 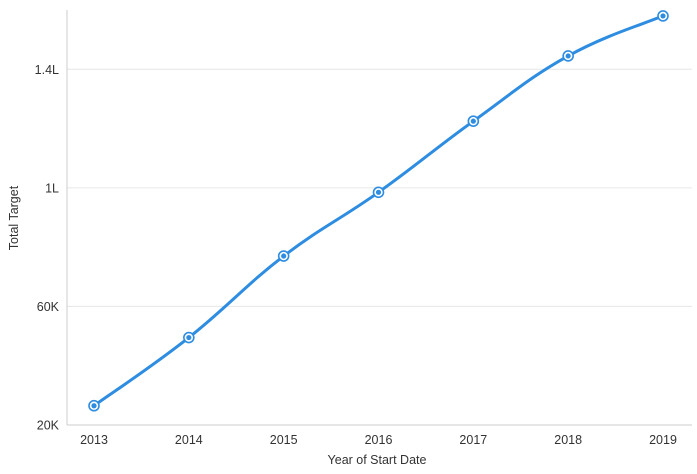 I want to click on x-tick-label: 2018, so click(x=568, y=440).